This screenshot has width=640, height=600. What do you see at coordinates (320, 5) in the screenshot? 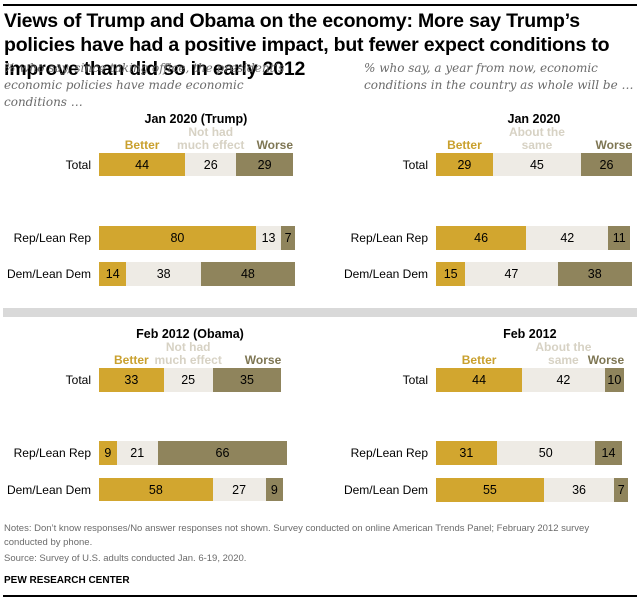
I see `top-rule` at bounding box center [320, 5].